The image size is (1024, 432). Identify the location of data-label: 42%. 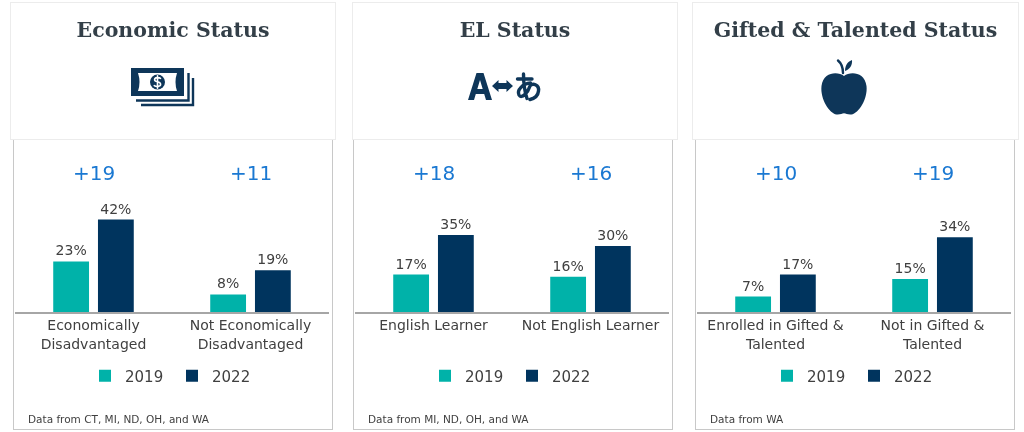
(116, 208).